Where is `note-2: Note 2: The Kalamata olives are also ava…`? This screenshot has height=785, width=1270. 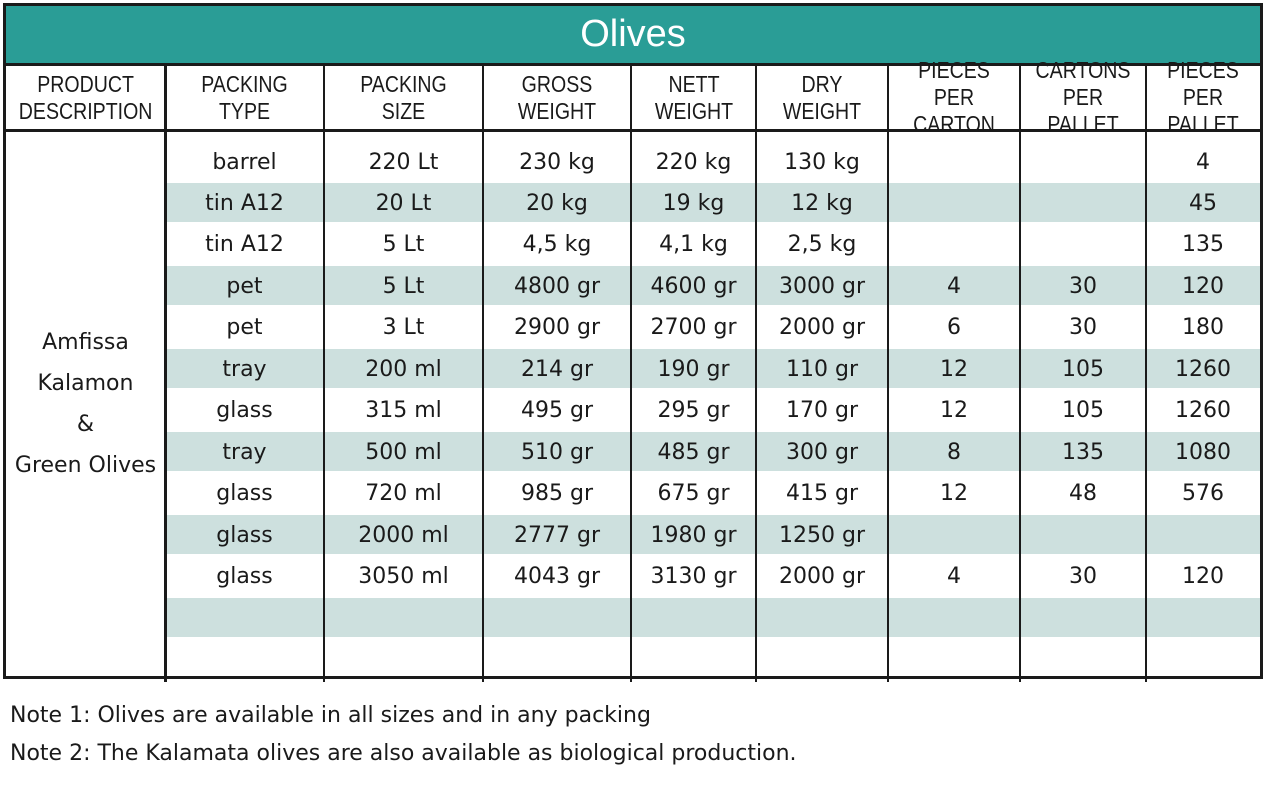
note-2: Note 2: The Kalamata olives are also ava… is located at coordinates (403, 753).